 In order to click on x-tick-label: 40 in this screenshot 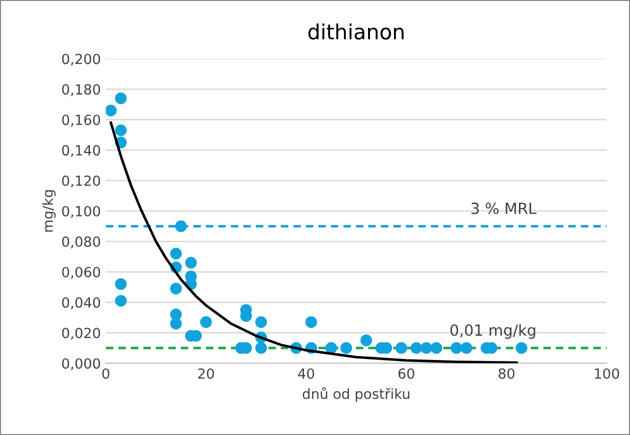, I will do `click(306, 373)`.